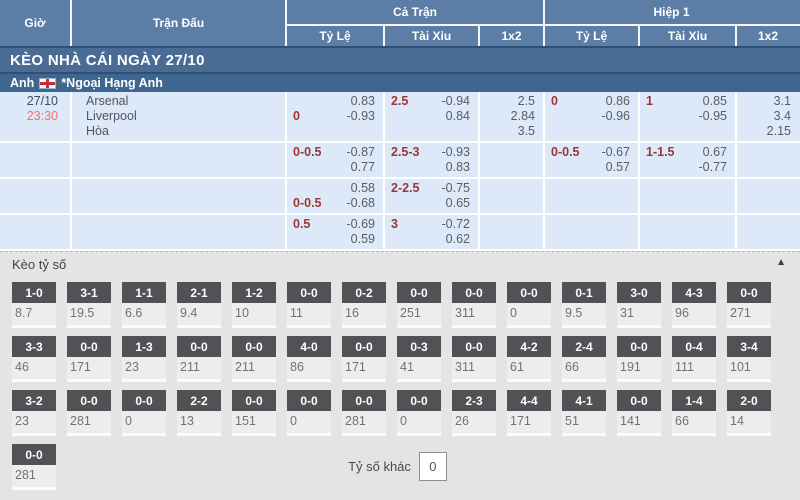  Describe the element at coordinates (432, 232) in the screenshot. I see `ft-overunder-cell: 3 -0.72 0.62` at that location.